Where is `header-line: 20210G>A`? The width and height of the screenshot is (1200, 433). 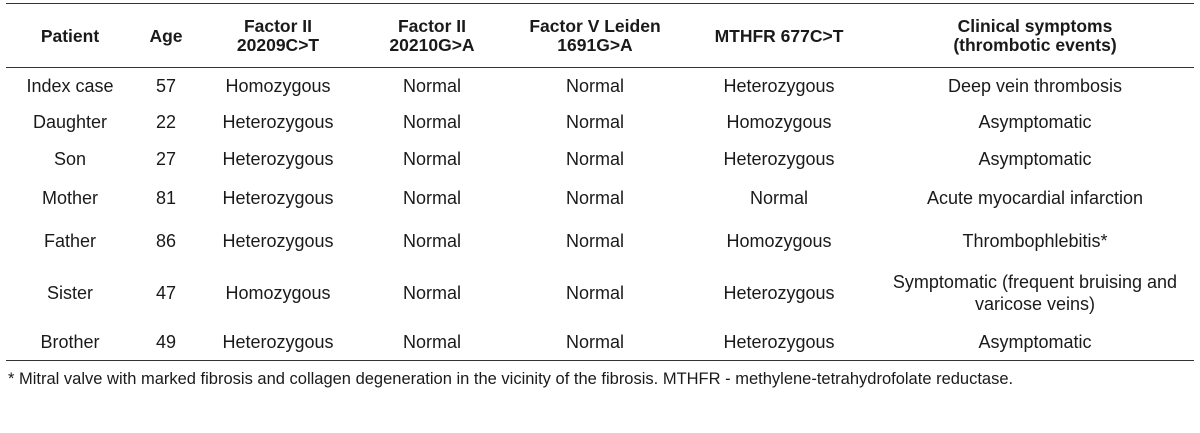 header-line: 20210G>A is located at coordinates (432, 45).